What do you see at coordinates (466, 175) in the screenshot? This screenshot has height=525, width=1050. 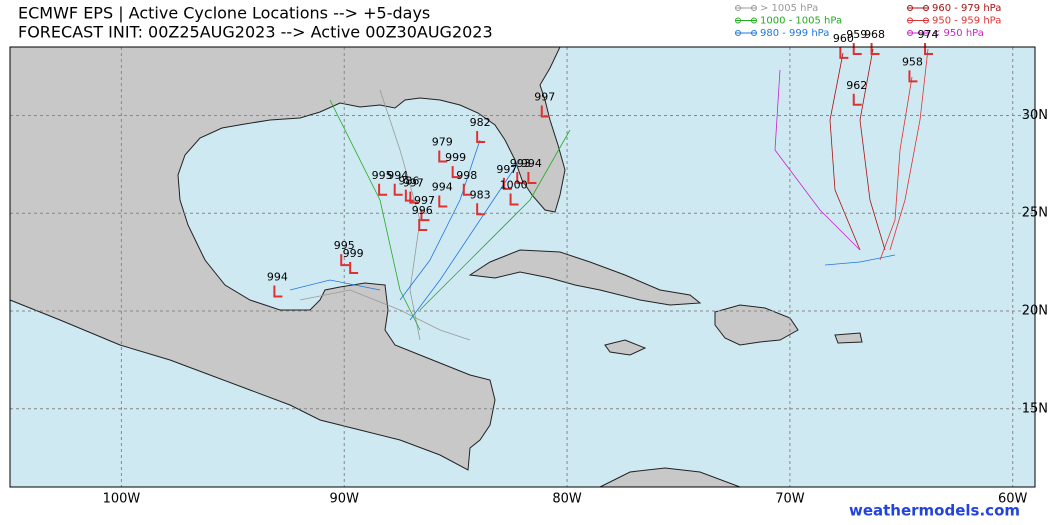 I see `storm-pressure: 998` at bounding box center [466, 175].